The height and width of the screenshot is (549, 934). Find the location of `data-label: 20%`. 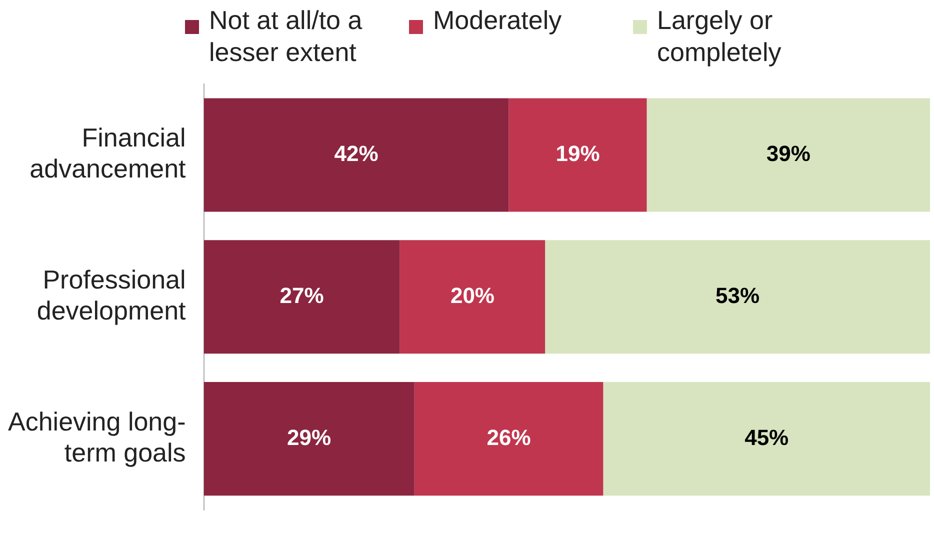

data-label: 20% is located at coordinates (472, 295).